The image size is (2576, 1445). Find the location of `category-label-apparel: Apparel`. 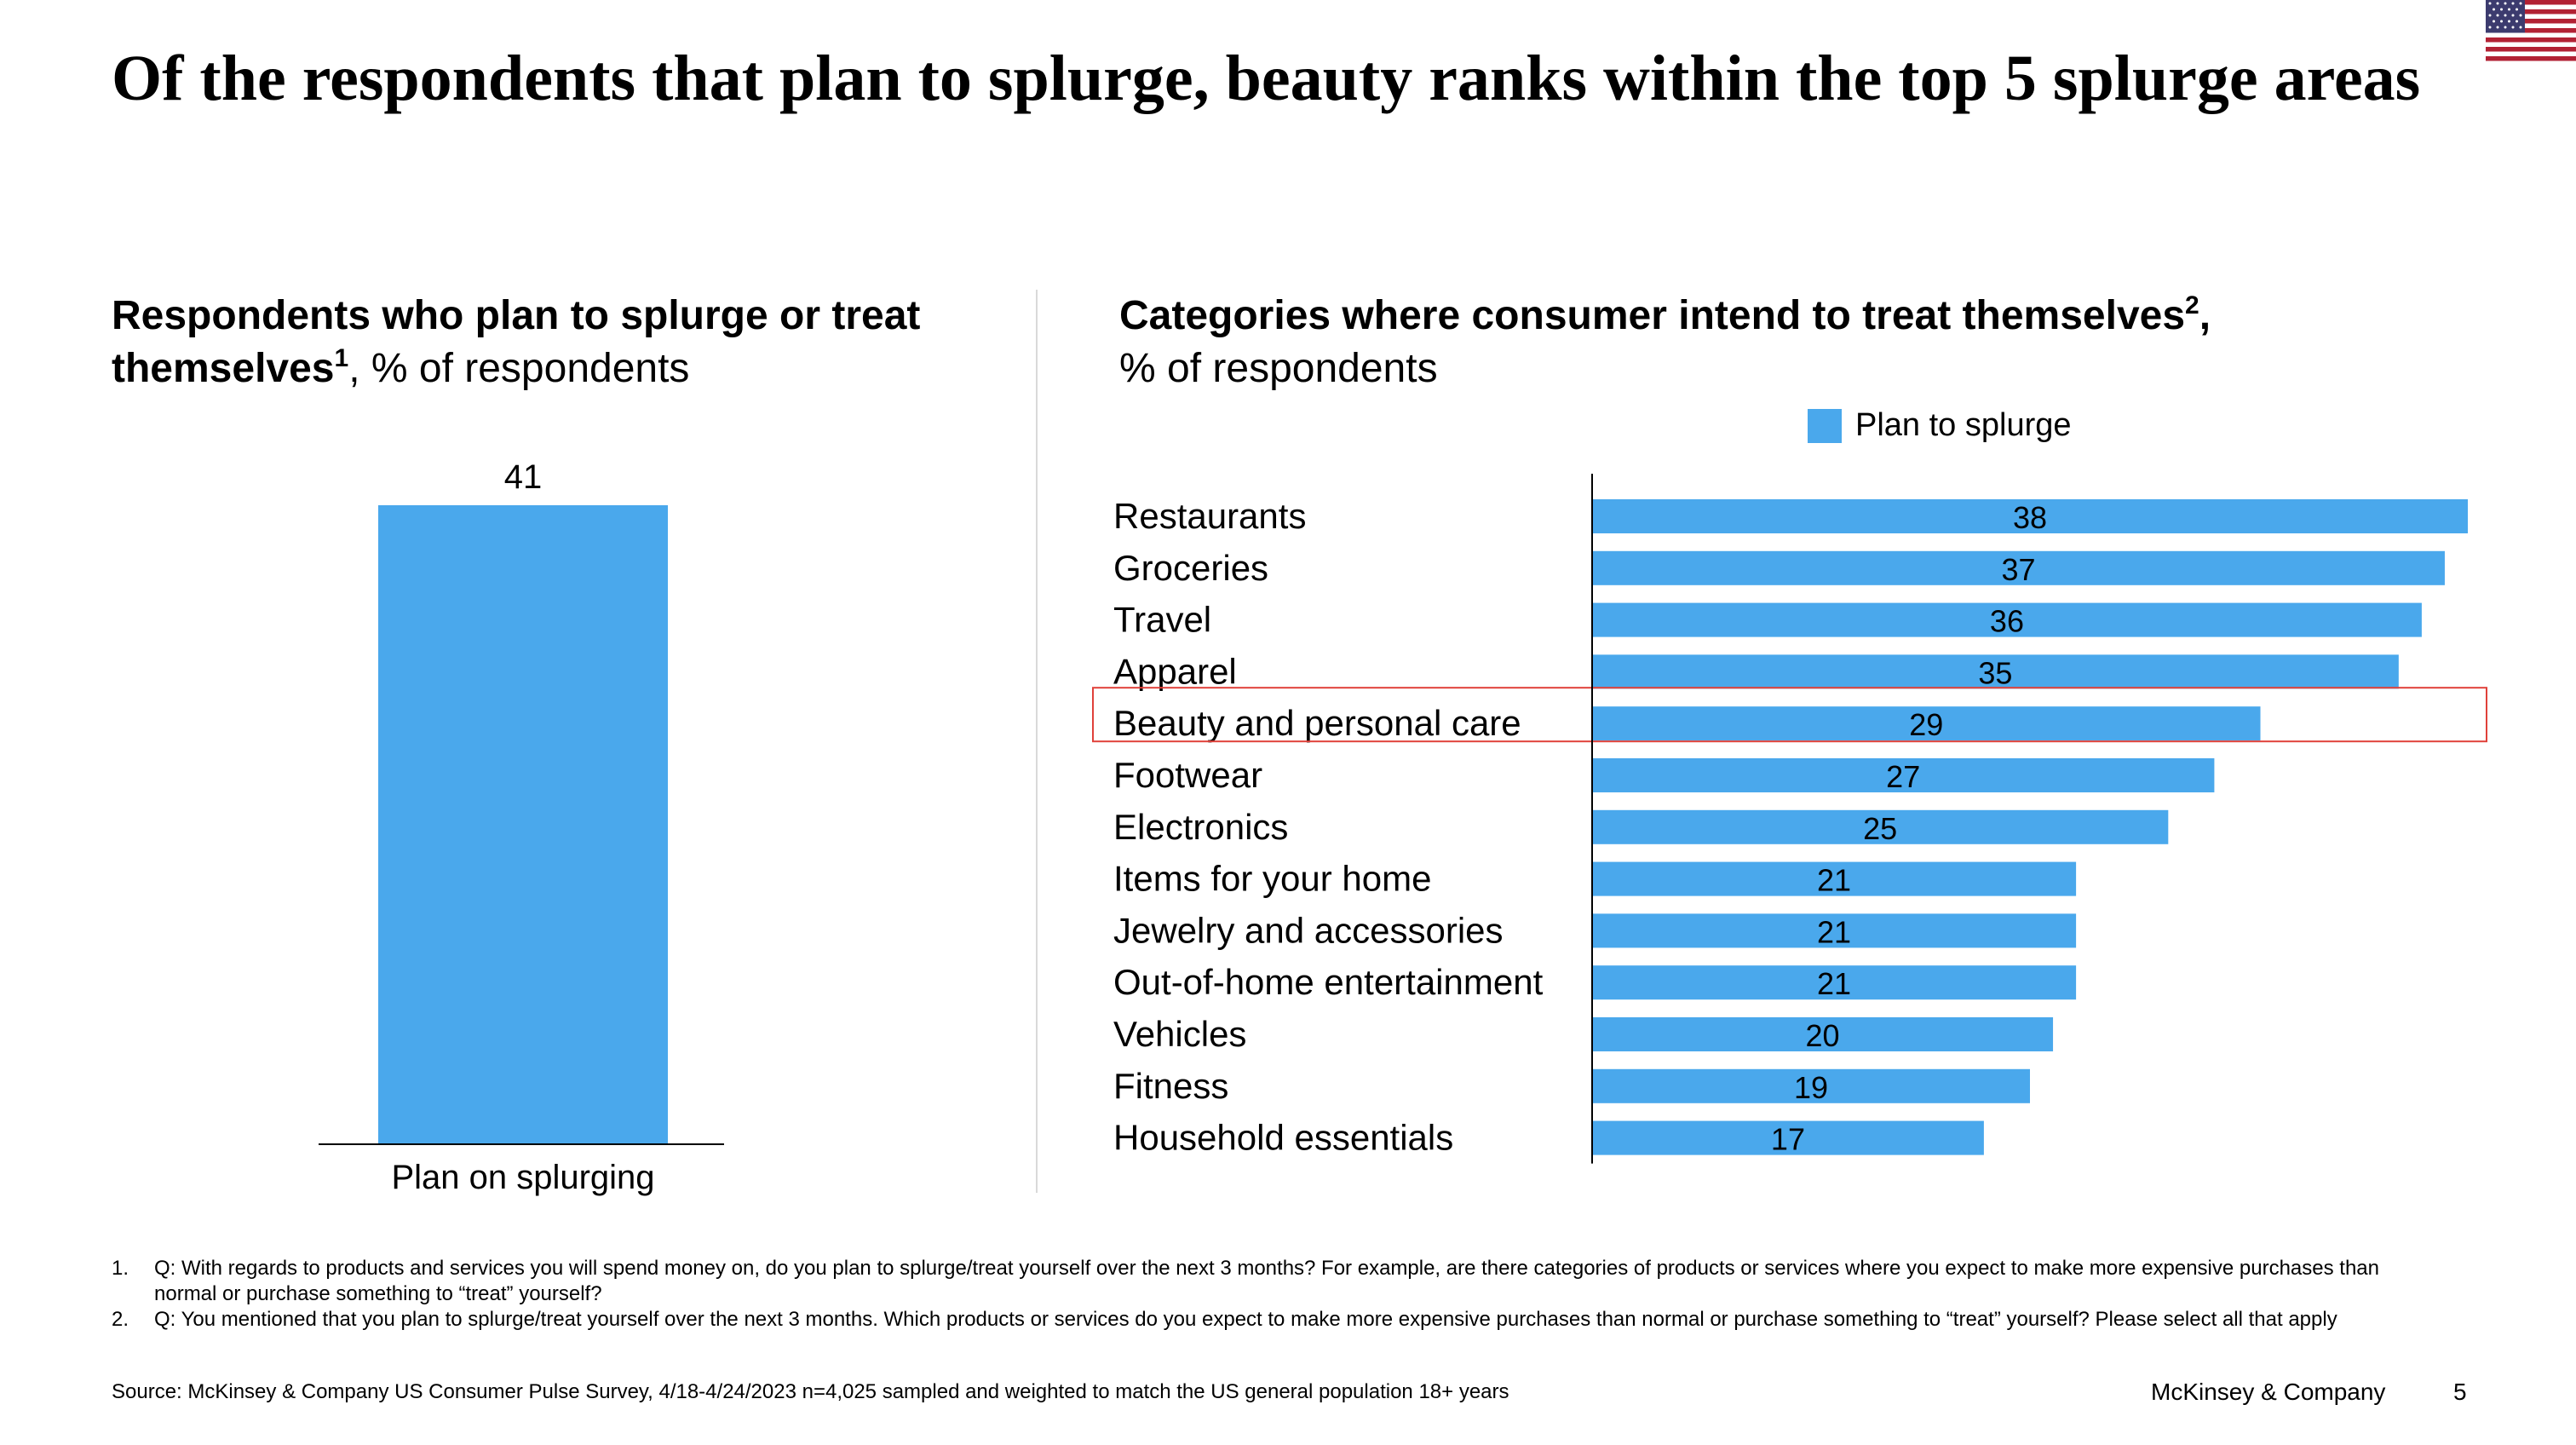

category-label-apparel: Apparel is located at coordinates (1175, 671).